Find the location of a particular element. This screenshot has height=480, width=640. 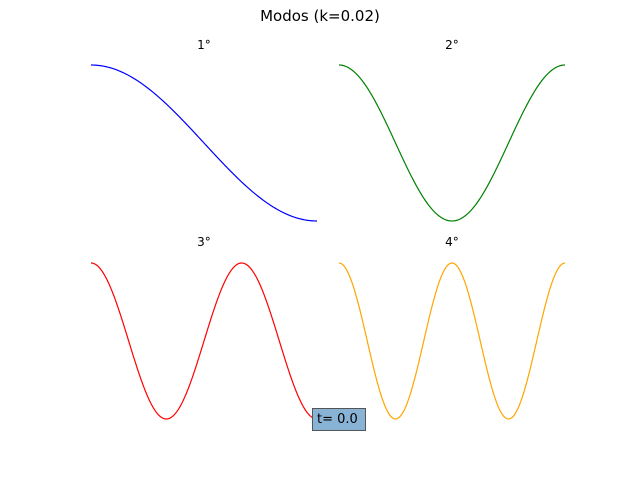

subplot-mode-1: 1° is located at coordinates (204, 130).